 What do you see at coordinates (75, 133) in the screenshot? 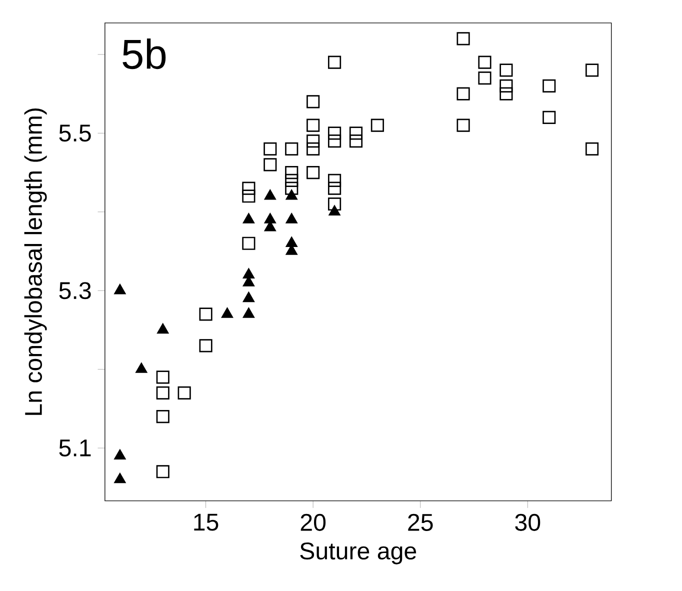
I see `y-tick-label: 5.5` at bounding box center [75, 133].